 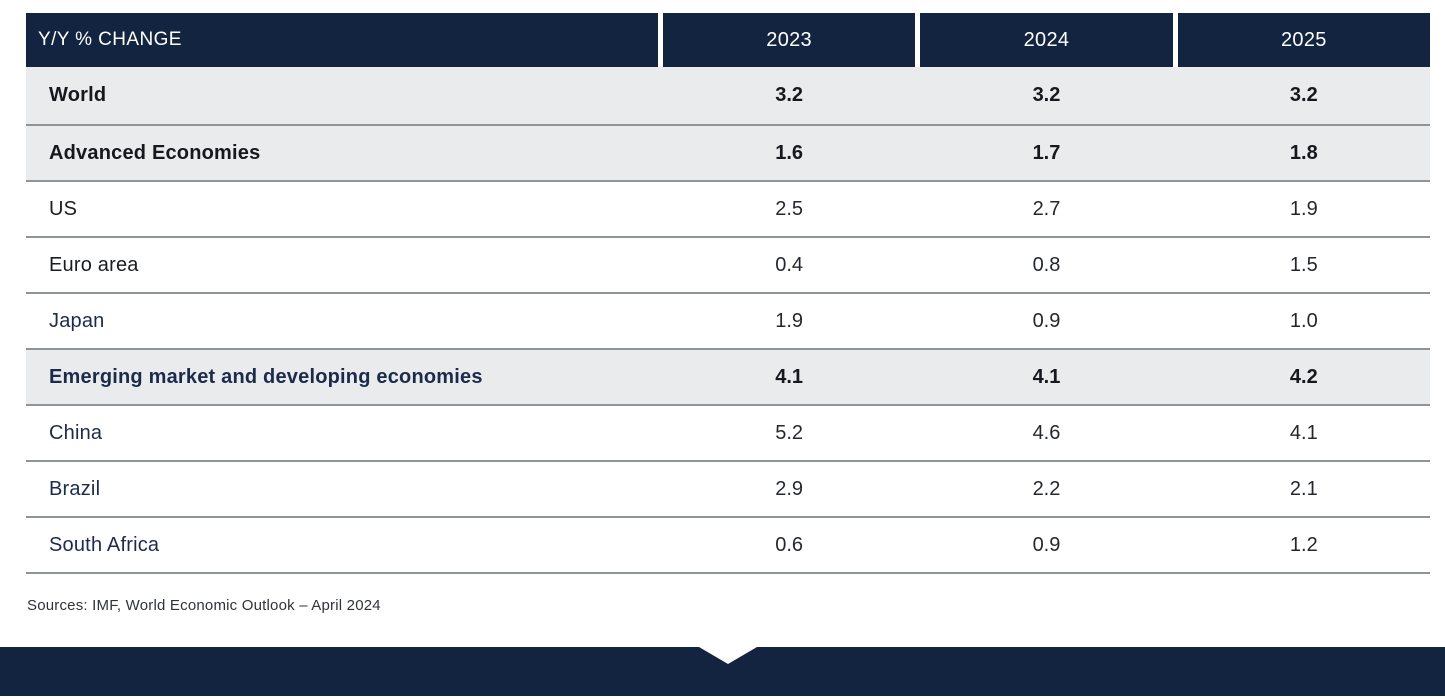 I want to click on table-row-us: US 2.5 2.7 1.9, so click(x=728, y=208).